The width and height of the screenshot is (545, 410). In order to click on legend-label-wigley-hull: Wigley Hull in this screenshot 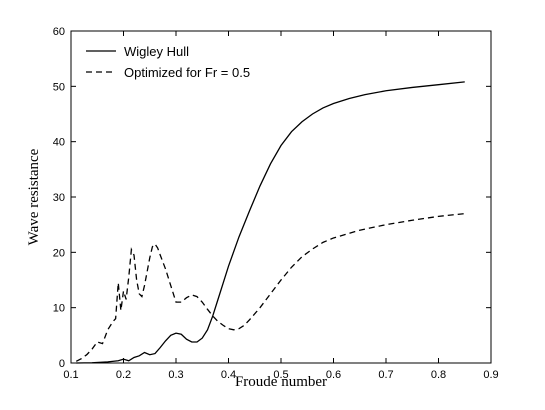, I will do `click(156, 51)`.